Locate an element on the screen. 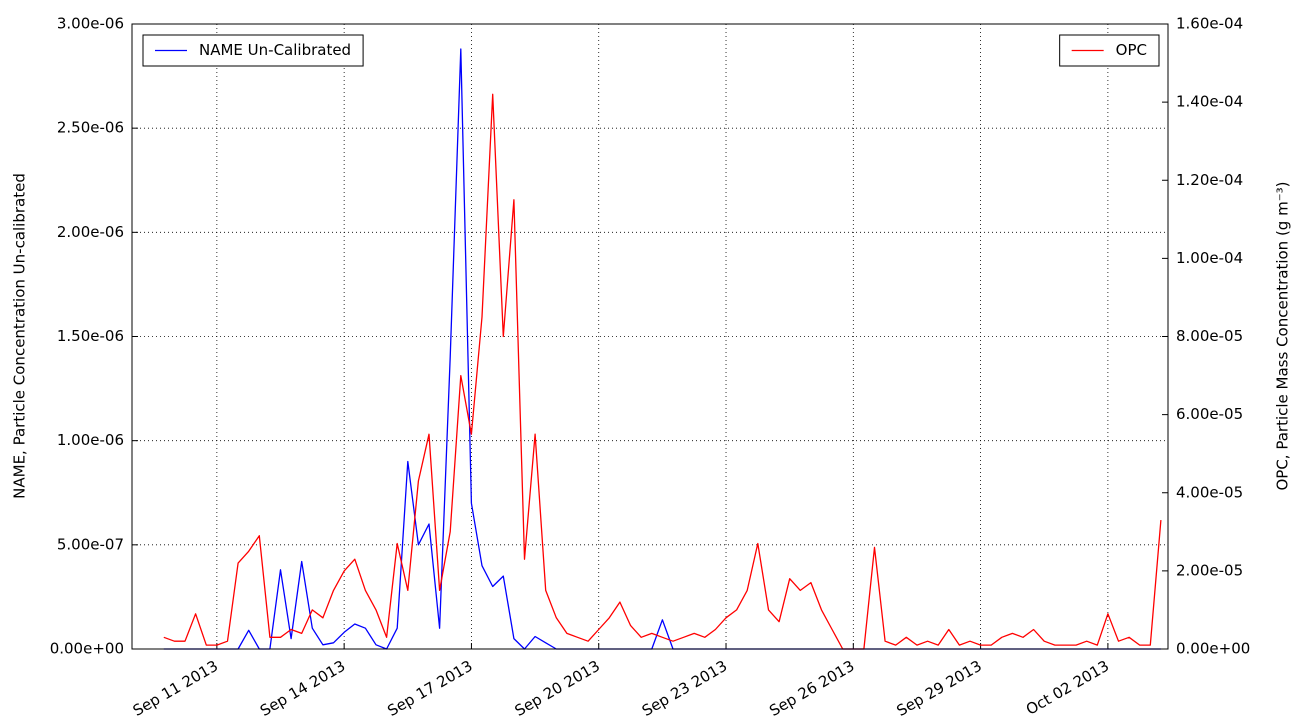  y-tick-label: 1.50e-06 is located at coordinates (90, 336).